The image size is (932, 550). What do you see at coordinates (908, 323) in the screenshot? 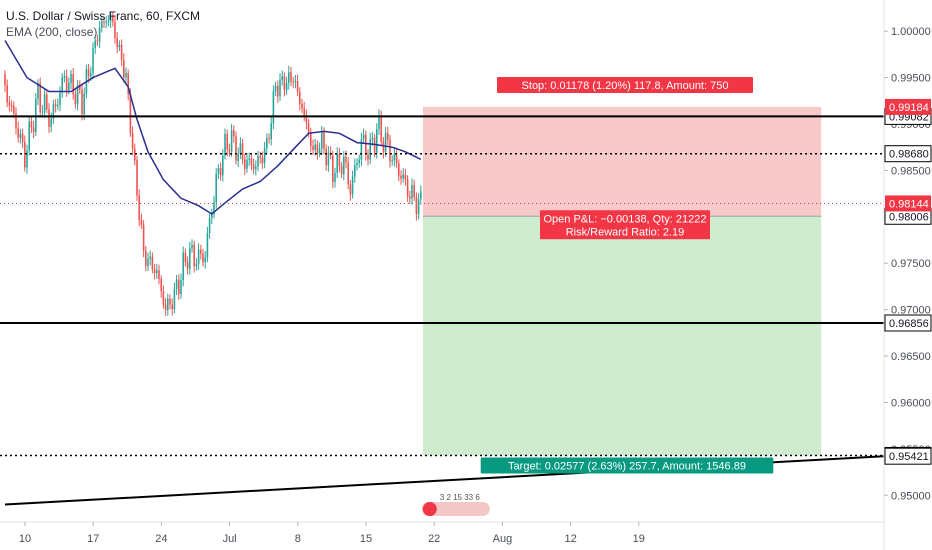
I see `price-tag-0.96856-bg` at bounding box center [908, 323].